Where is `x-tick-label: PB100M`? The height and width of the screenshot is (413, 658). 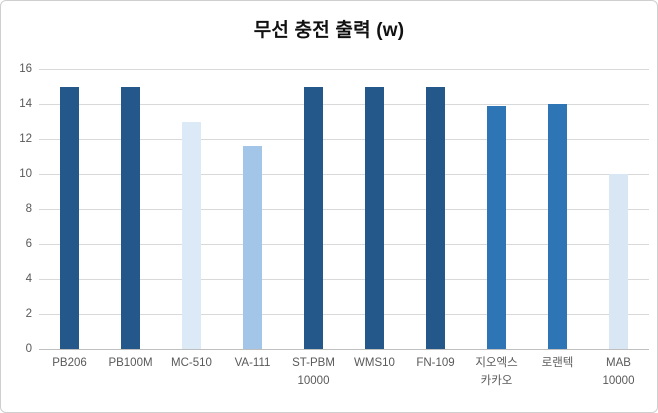
x-tick-label: PB100M is located at coordinates (130, 363).